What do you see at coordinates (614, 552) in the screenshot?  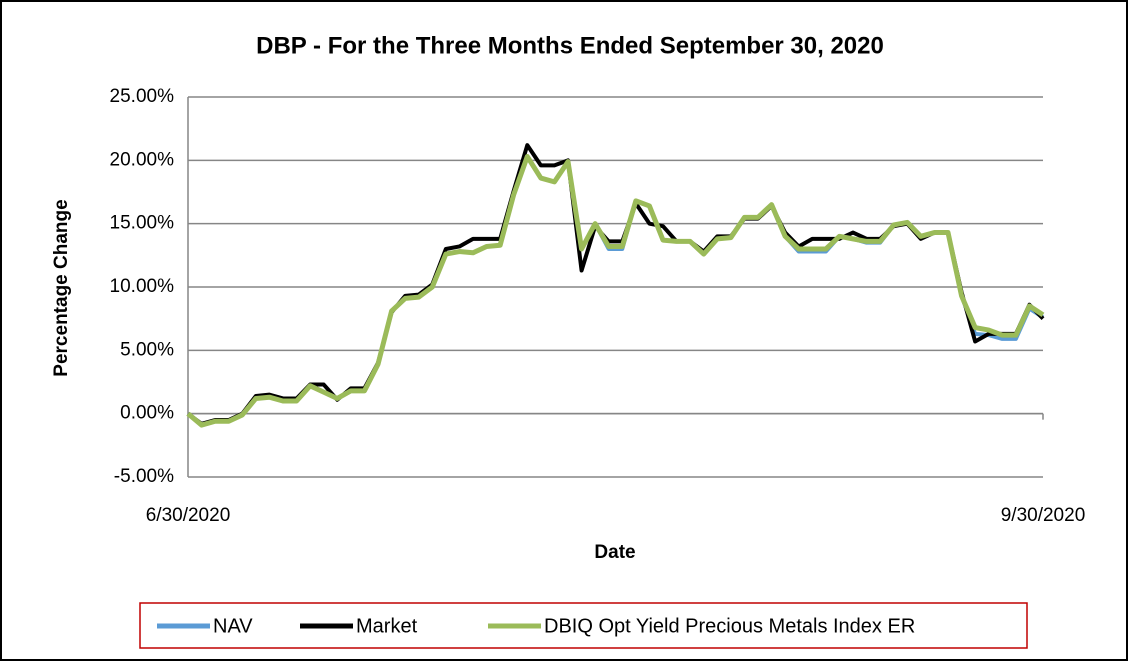 I see `x-axis-label: Date` at bounding box center [614, 552].